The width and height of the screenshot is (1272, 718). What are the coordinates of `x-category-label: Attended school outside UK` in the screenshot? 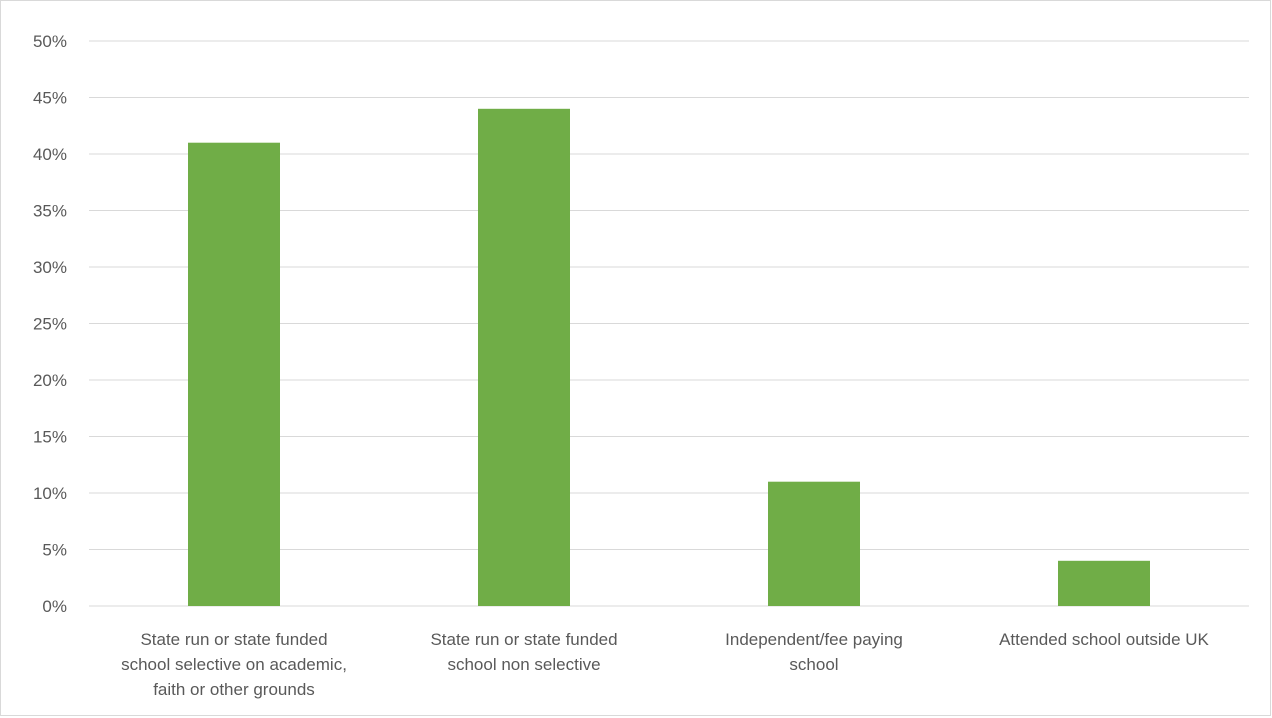 It's located at (1104, 639).